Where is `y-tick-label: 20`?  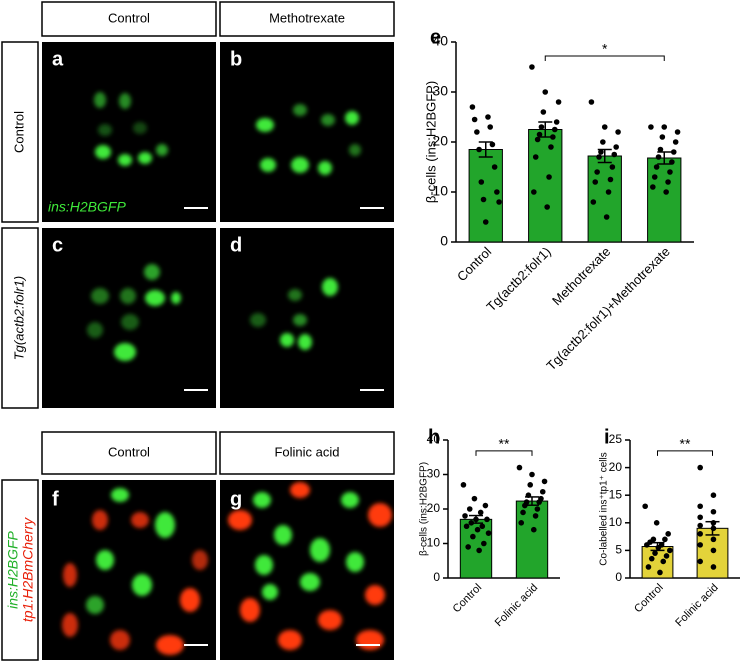 y-tick-label: 20 is located at coordinates (440, 141).